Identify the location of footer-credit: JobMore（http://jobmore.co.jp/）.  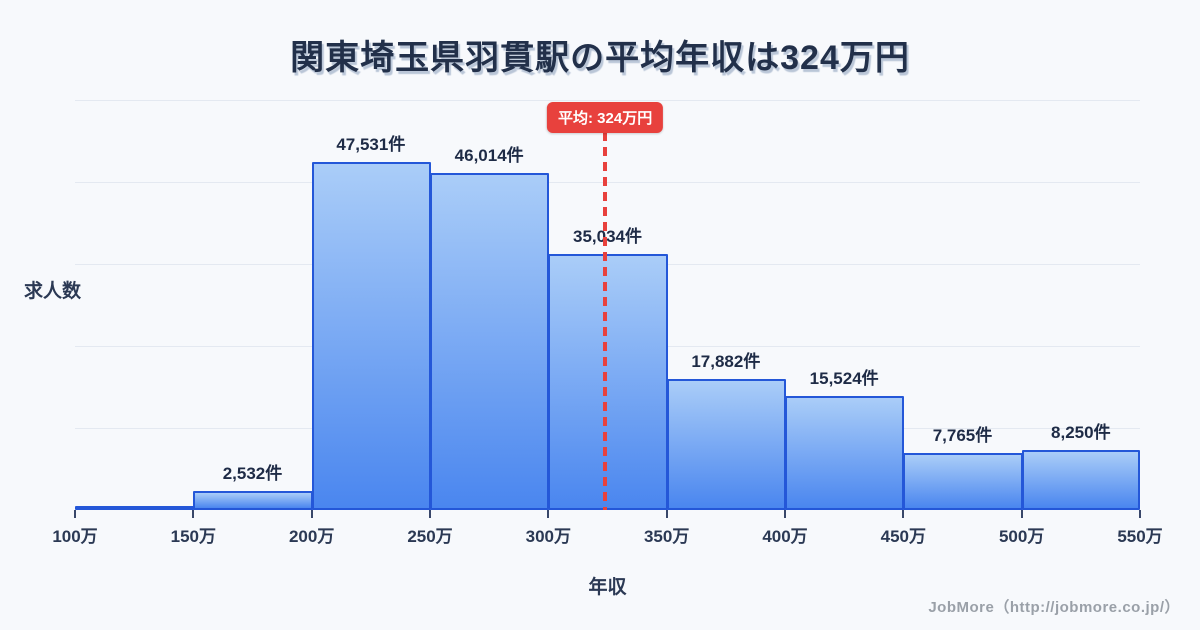
(1054, 607).